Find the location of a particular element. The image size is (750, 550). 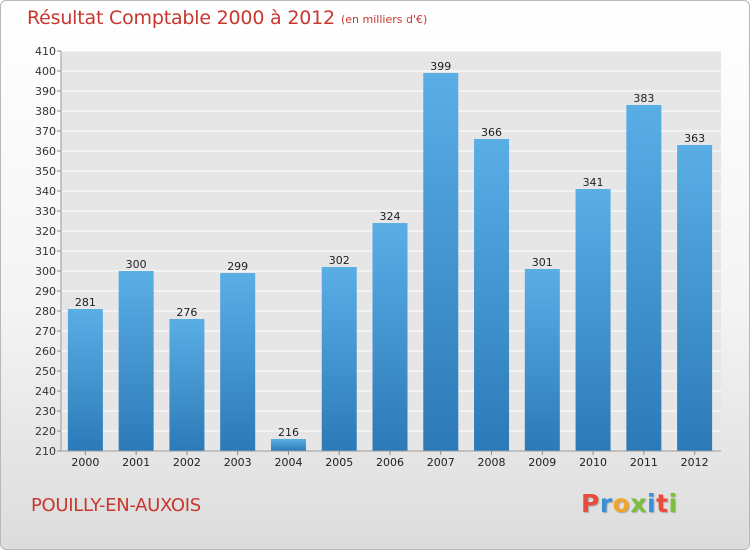

x-tick-label: 2004 is located at coordinates (288, 462).